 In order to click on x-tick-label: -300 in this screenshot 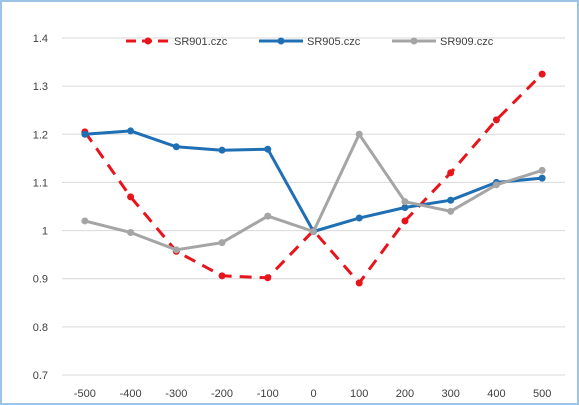, I will do `click(176, 394)`.